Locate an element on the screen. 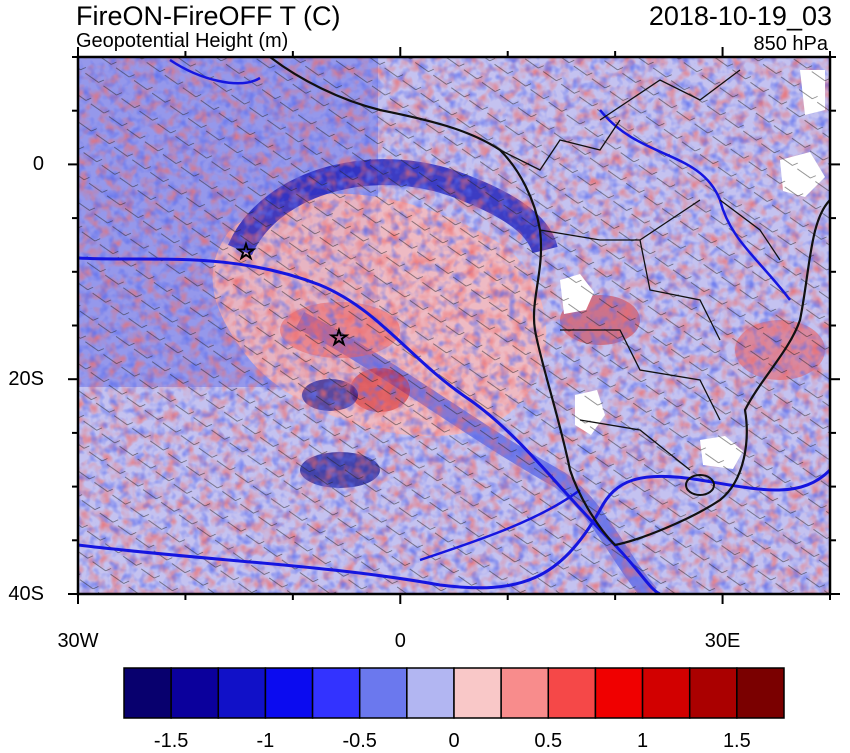 This screenshot has height=753, width=850. y-tick-label: 0 is located at coordinates (38, 164).